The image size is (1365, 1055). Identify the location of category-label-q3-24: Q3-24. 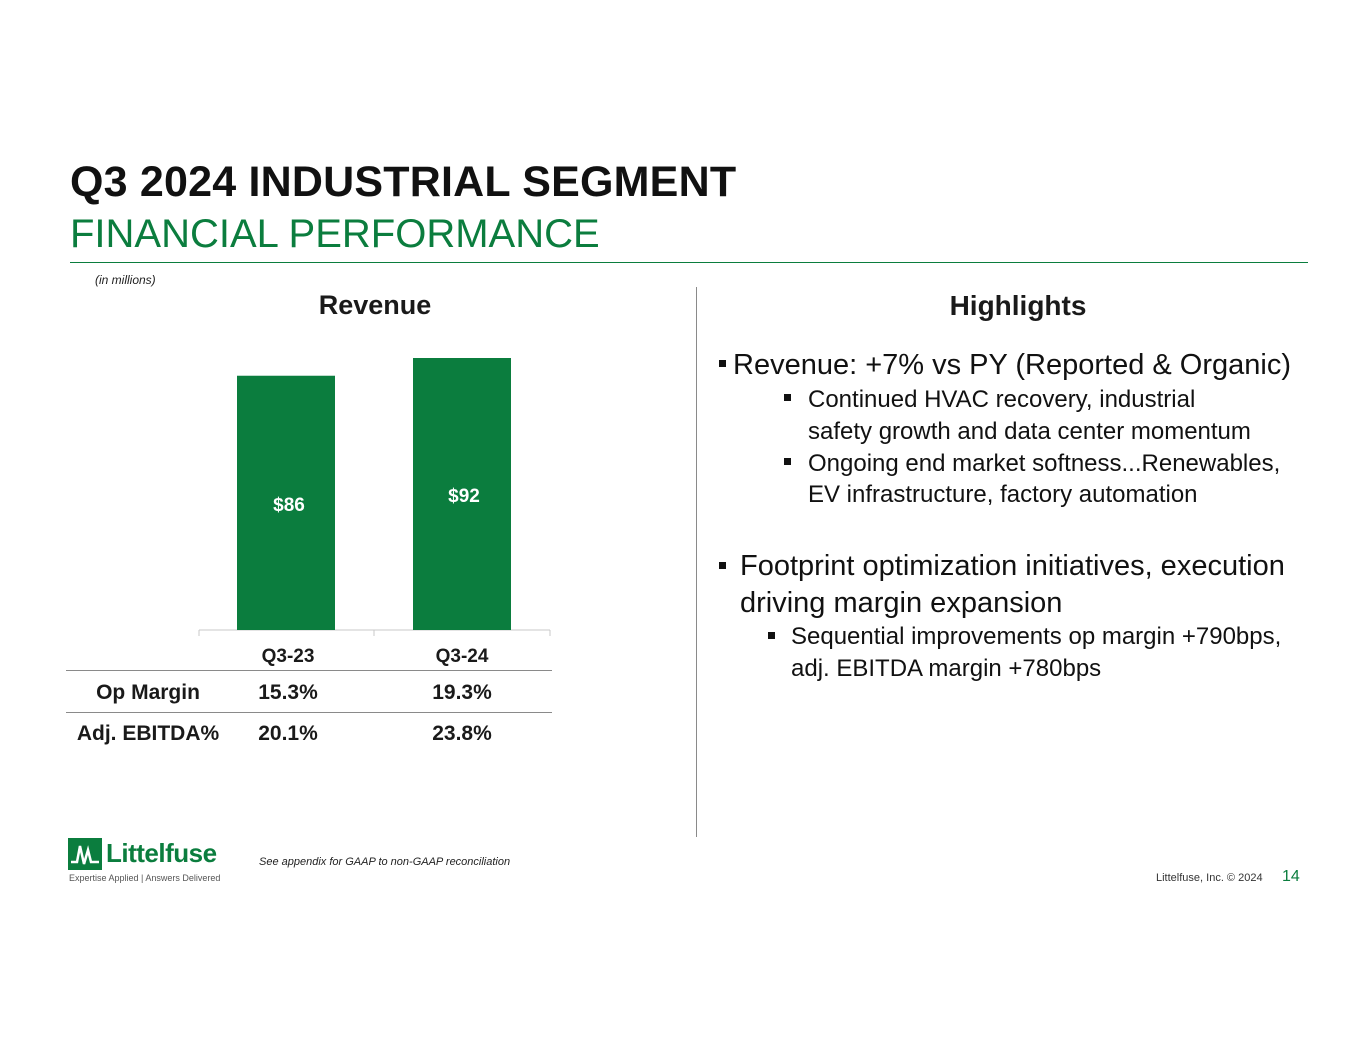
(462, 656).